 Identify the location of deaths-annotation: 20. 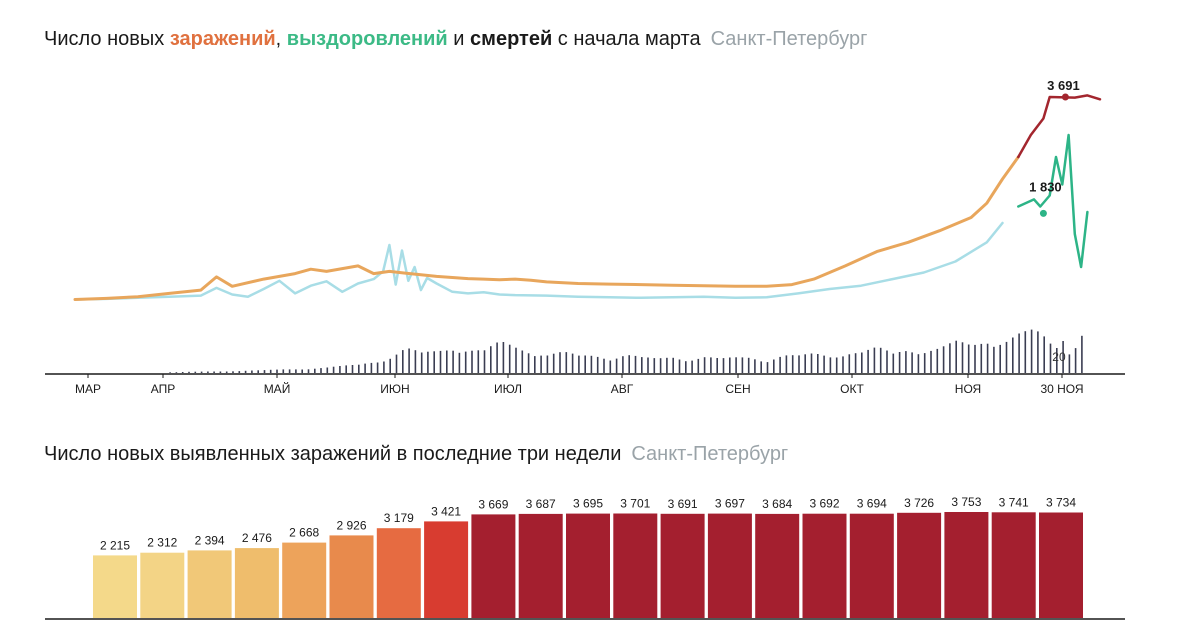
(1059, 357).